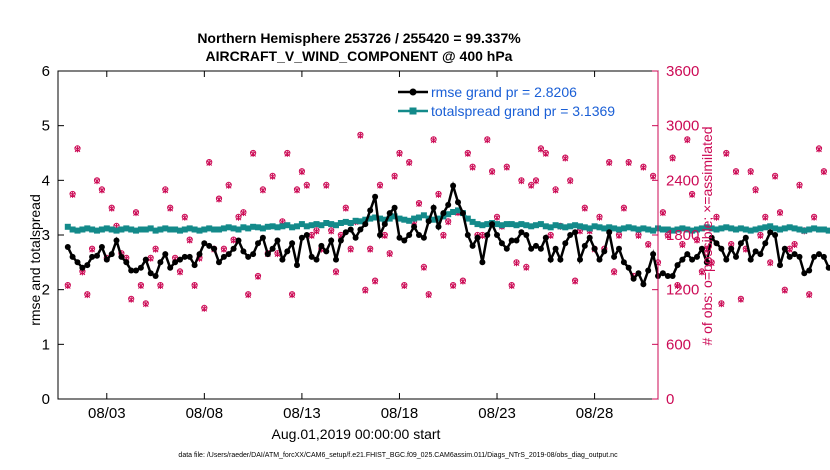 This screenshot has width=830, height=470. Describe the element at coordinates (682, 126) in the screenshot. I see `right-y-tick-label: 3000` at that location.